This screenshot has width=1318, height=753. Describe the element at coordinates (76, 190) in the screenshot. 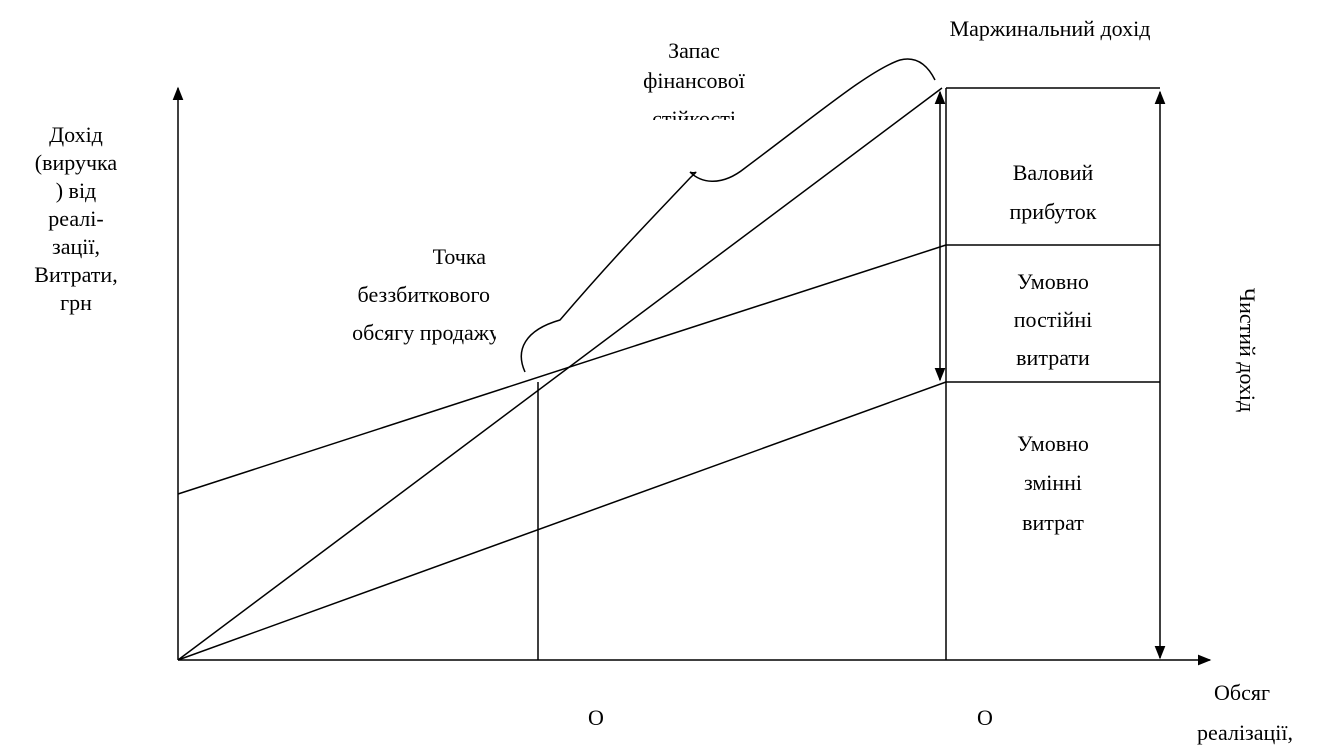

I see `label: ) від` at that location.